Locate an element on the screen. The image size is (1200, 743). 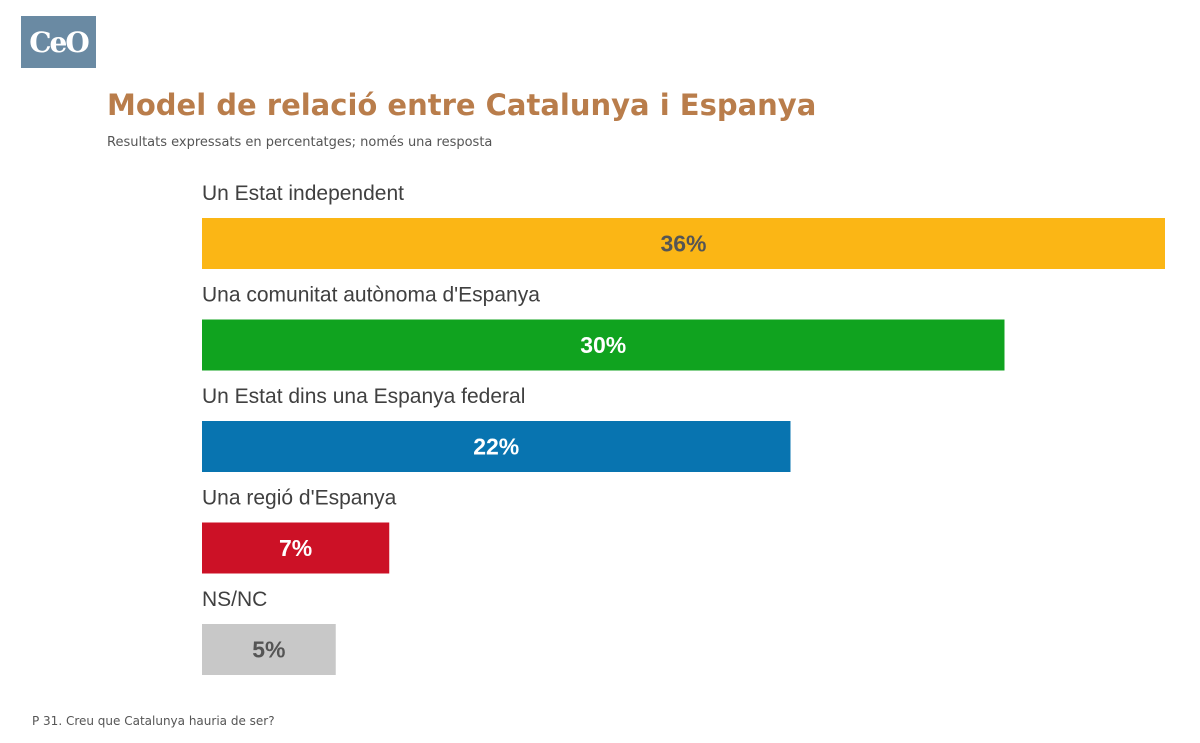
value-label: 5% is located at coordinates (268, 650).